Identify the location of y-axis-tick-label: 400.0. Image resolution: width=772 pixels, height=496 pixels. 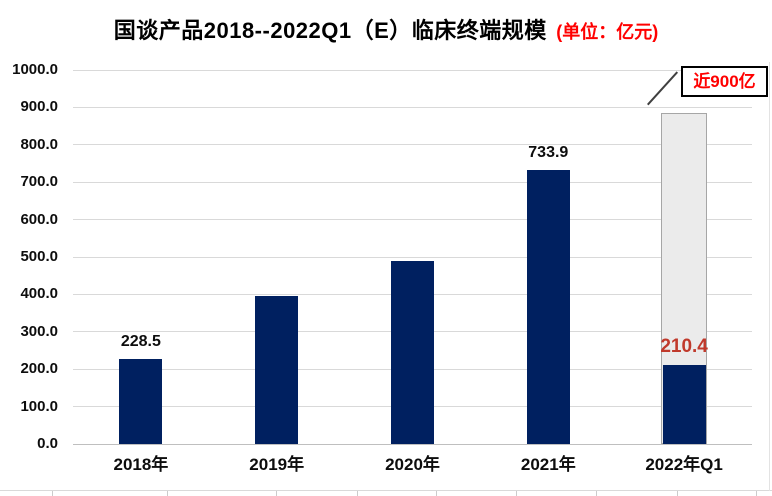
(39, 294).